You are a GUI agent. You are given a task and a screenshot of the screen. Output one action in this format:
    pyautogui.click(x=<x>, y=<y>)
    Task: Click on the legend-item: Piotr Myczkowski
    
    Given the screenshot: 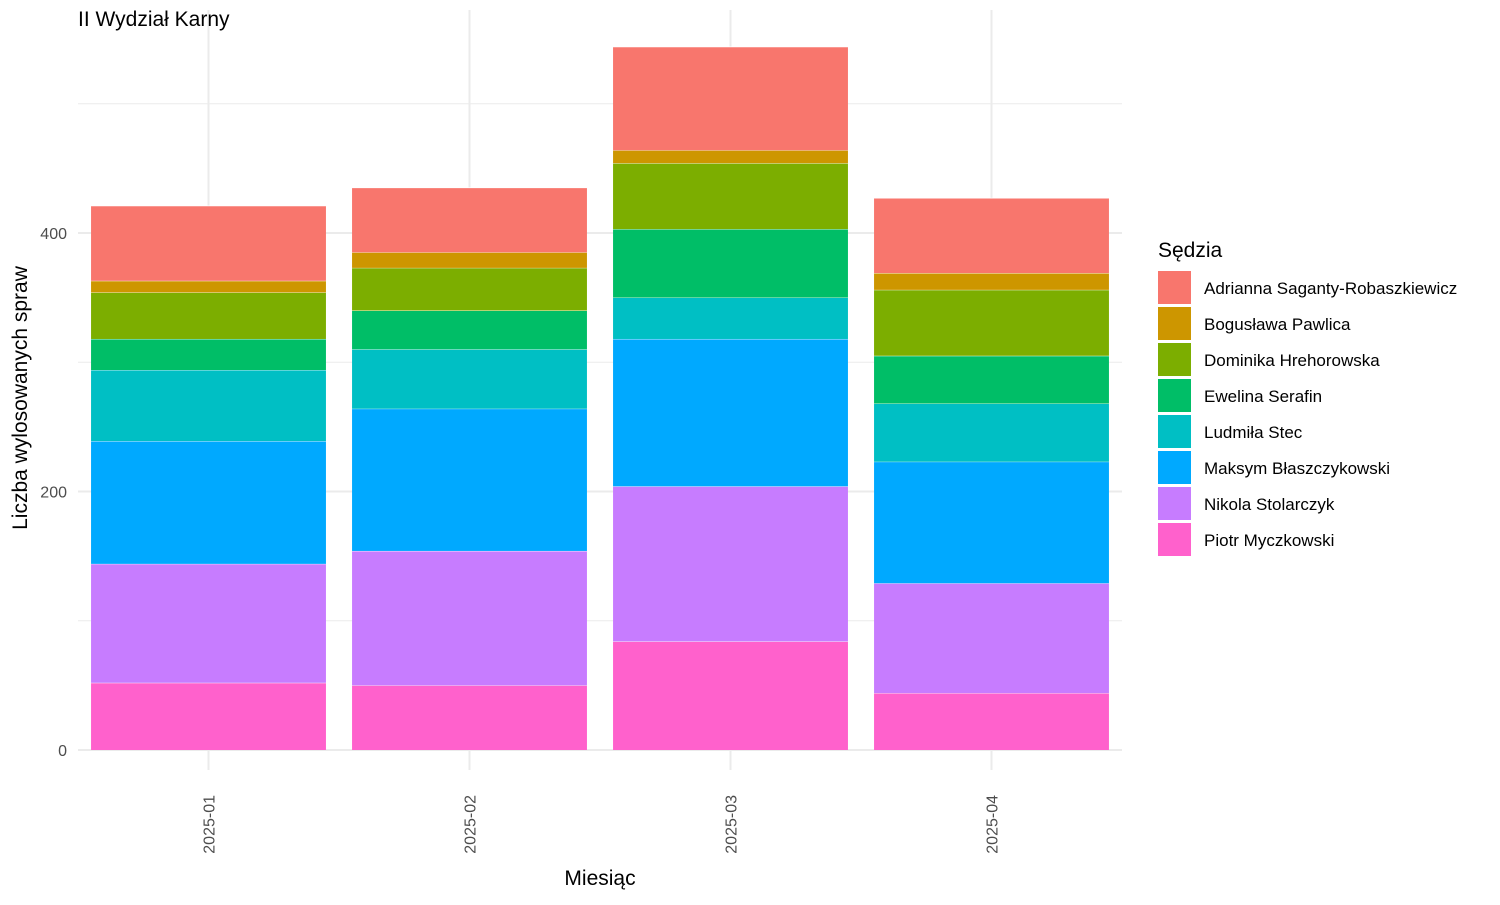 What is the action you would take?
    pyautogui.click(x=1246, y=539)
    